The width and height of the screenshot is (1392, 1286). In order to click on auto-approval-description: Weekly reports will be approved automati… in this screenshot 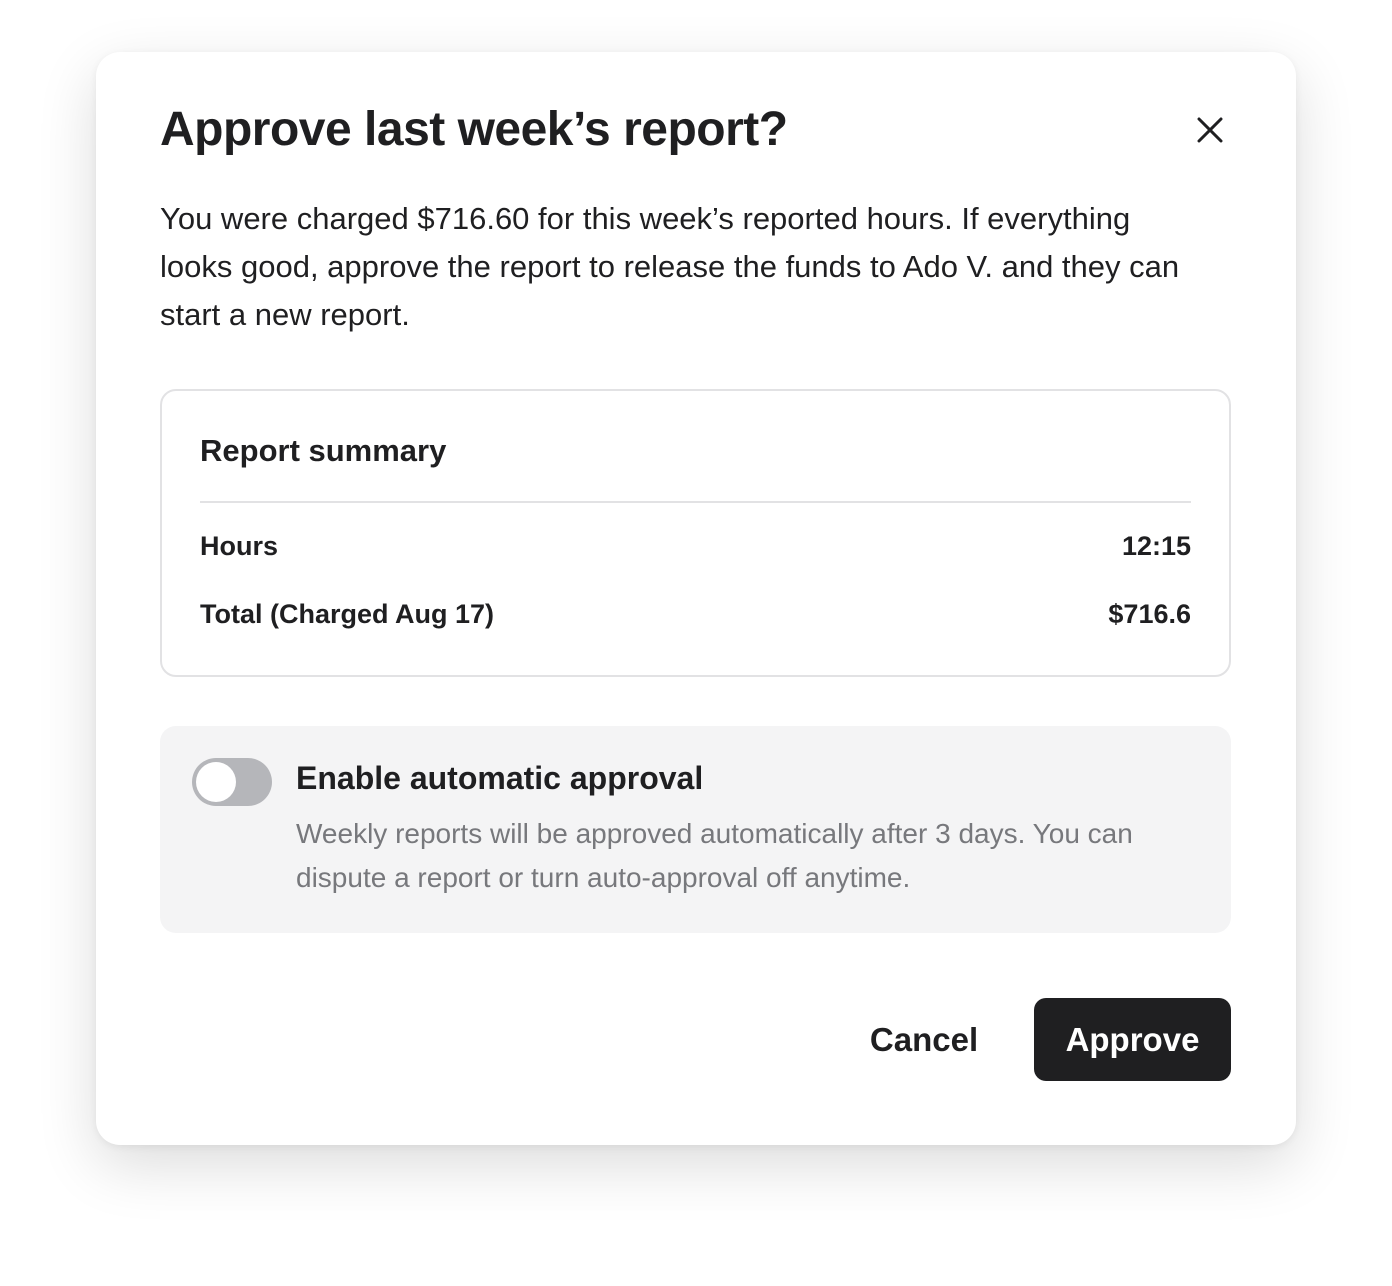, I will do `click(714, 855)`.